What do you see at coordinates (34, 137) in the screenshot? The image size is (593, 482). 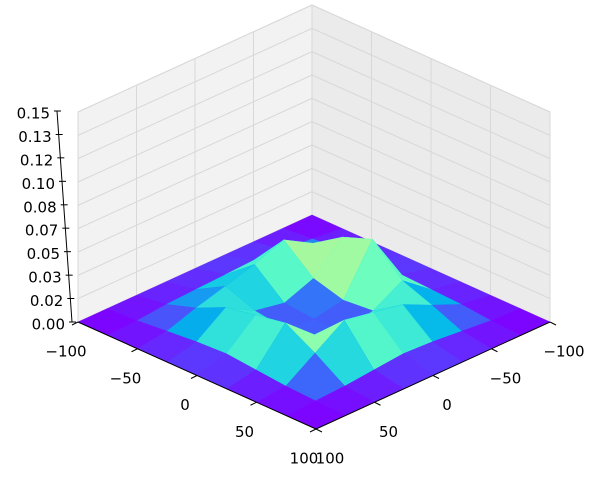 I see `z-tick-label: 0.13` at bounding box center [34, 137].